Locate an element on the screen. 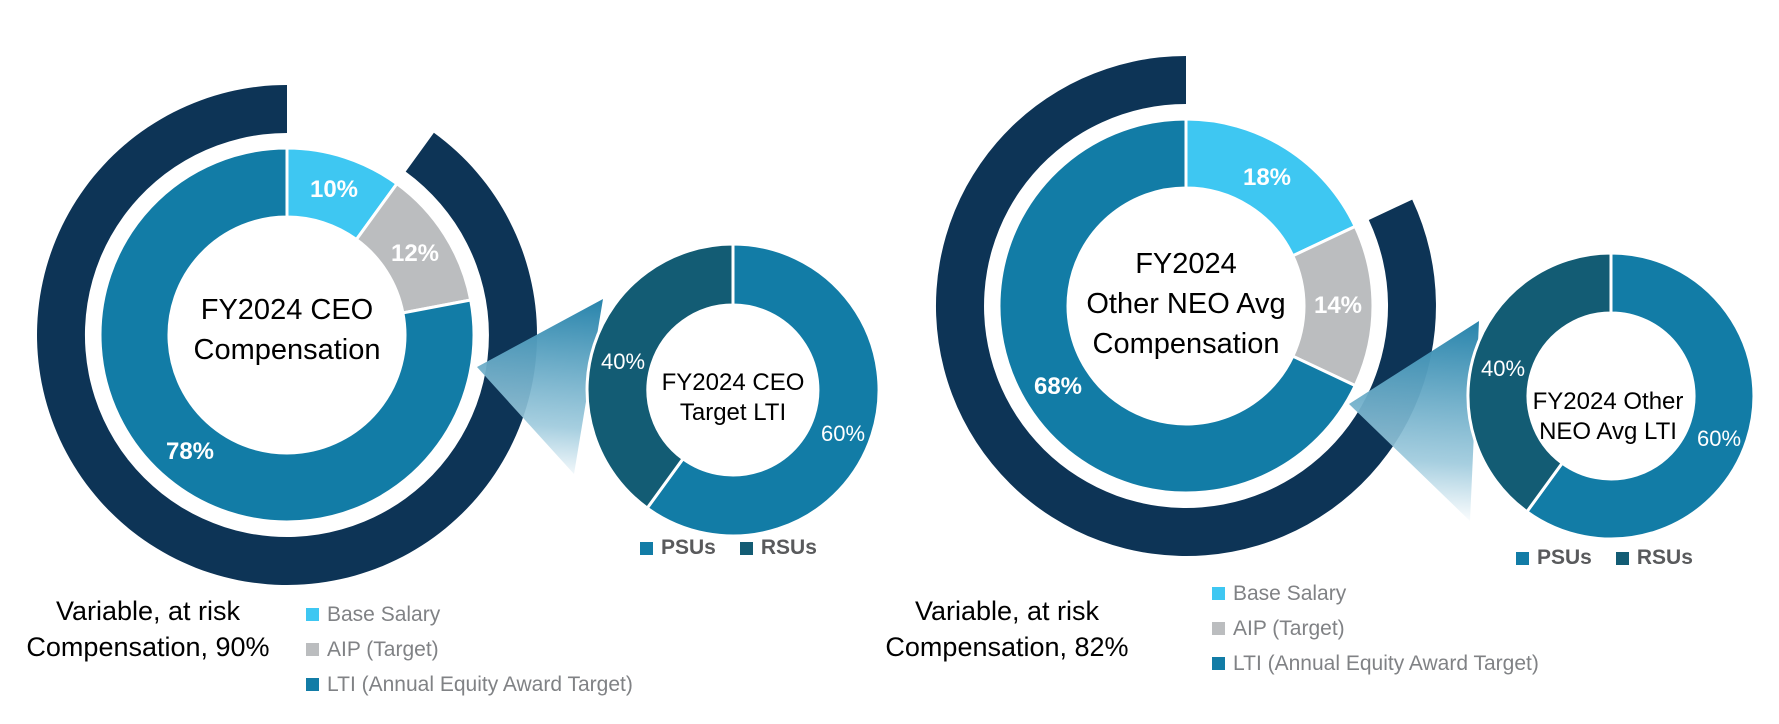  donut-fy2024-other-neo-avg-lti is located at coordinates (1611, 396).